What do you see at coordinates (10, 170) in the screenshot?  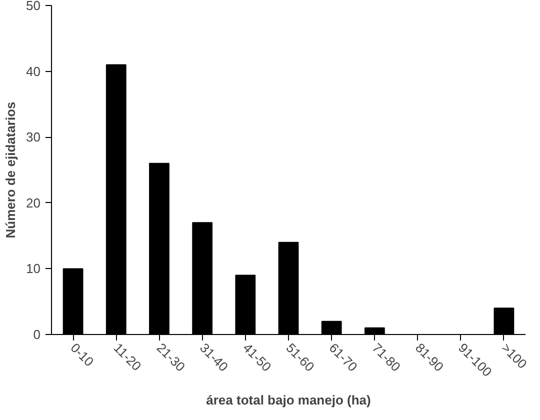 I see `y-axis-title: Número de ejidatarios` at bounding box center [10, 170].